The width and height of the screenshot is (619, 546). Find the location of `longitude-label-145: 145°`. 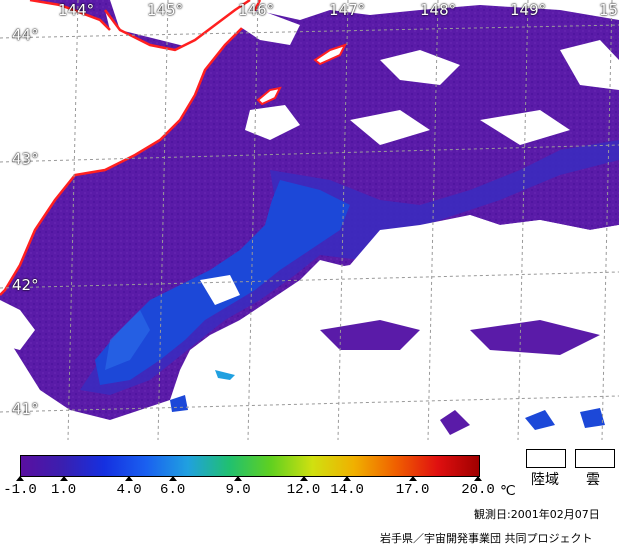

longitude-label-145: 145° is located at coordinates (165, 10).